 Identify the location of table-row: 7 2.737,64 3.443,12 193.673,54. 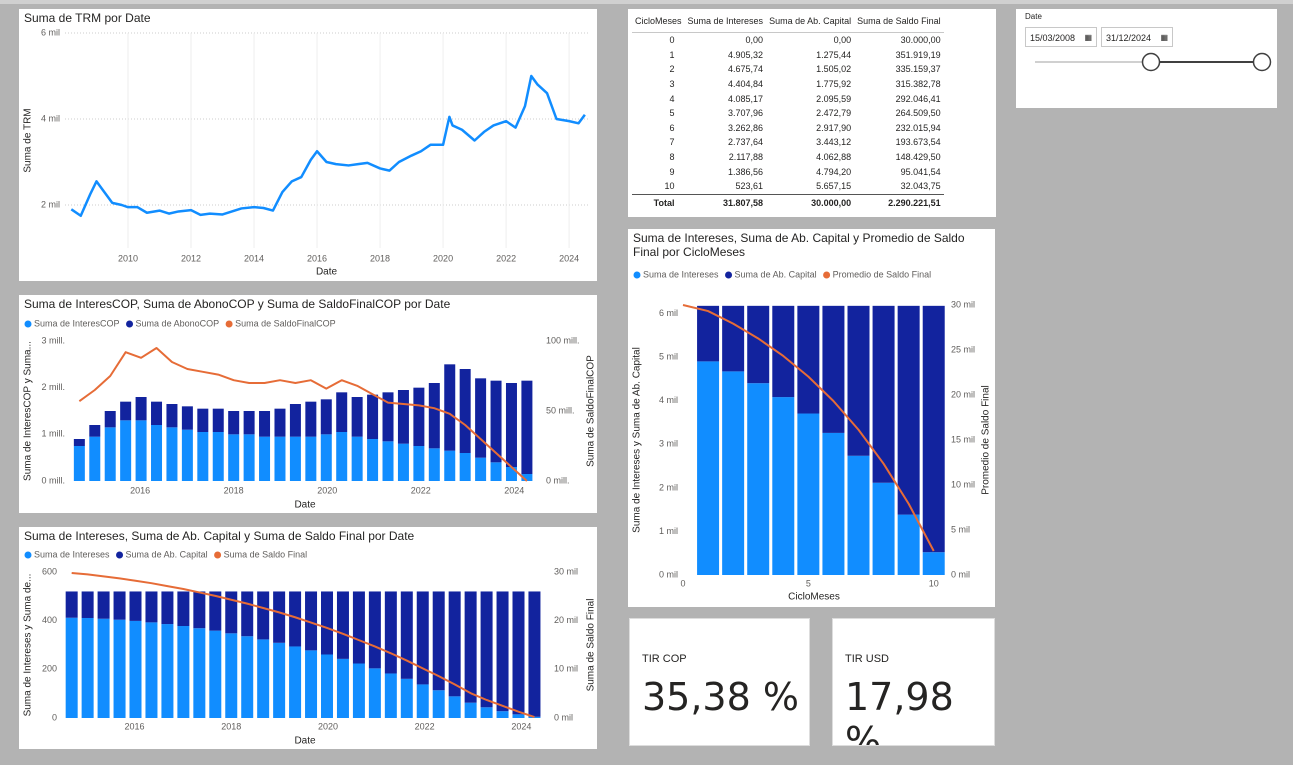
(788, 142).